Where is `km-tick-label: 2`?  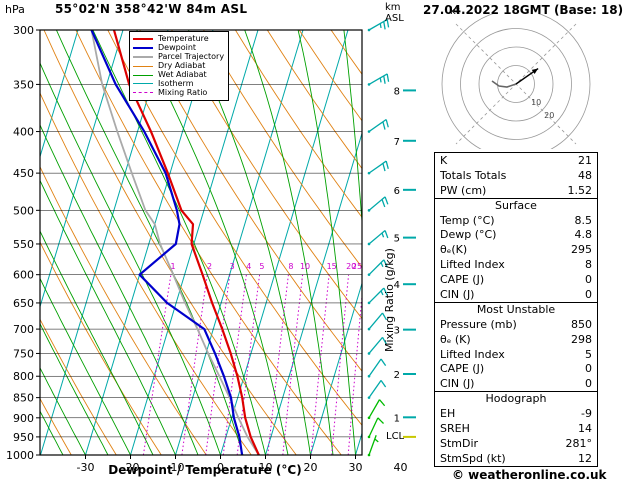 km-tick-label: 2 is located at coordinates (397, 375).